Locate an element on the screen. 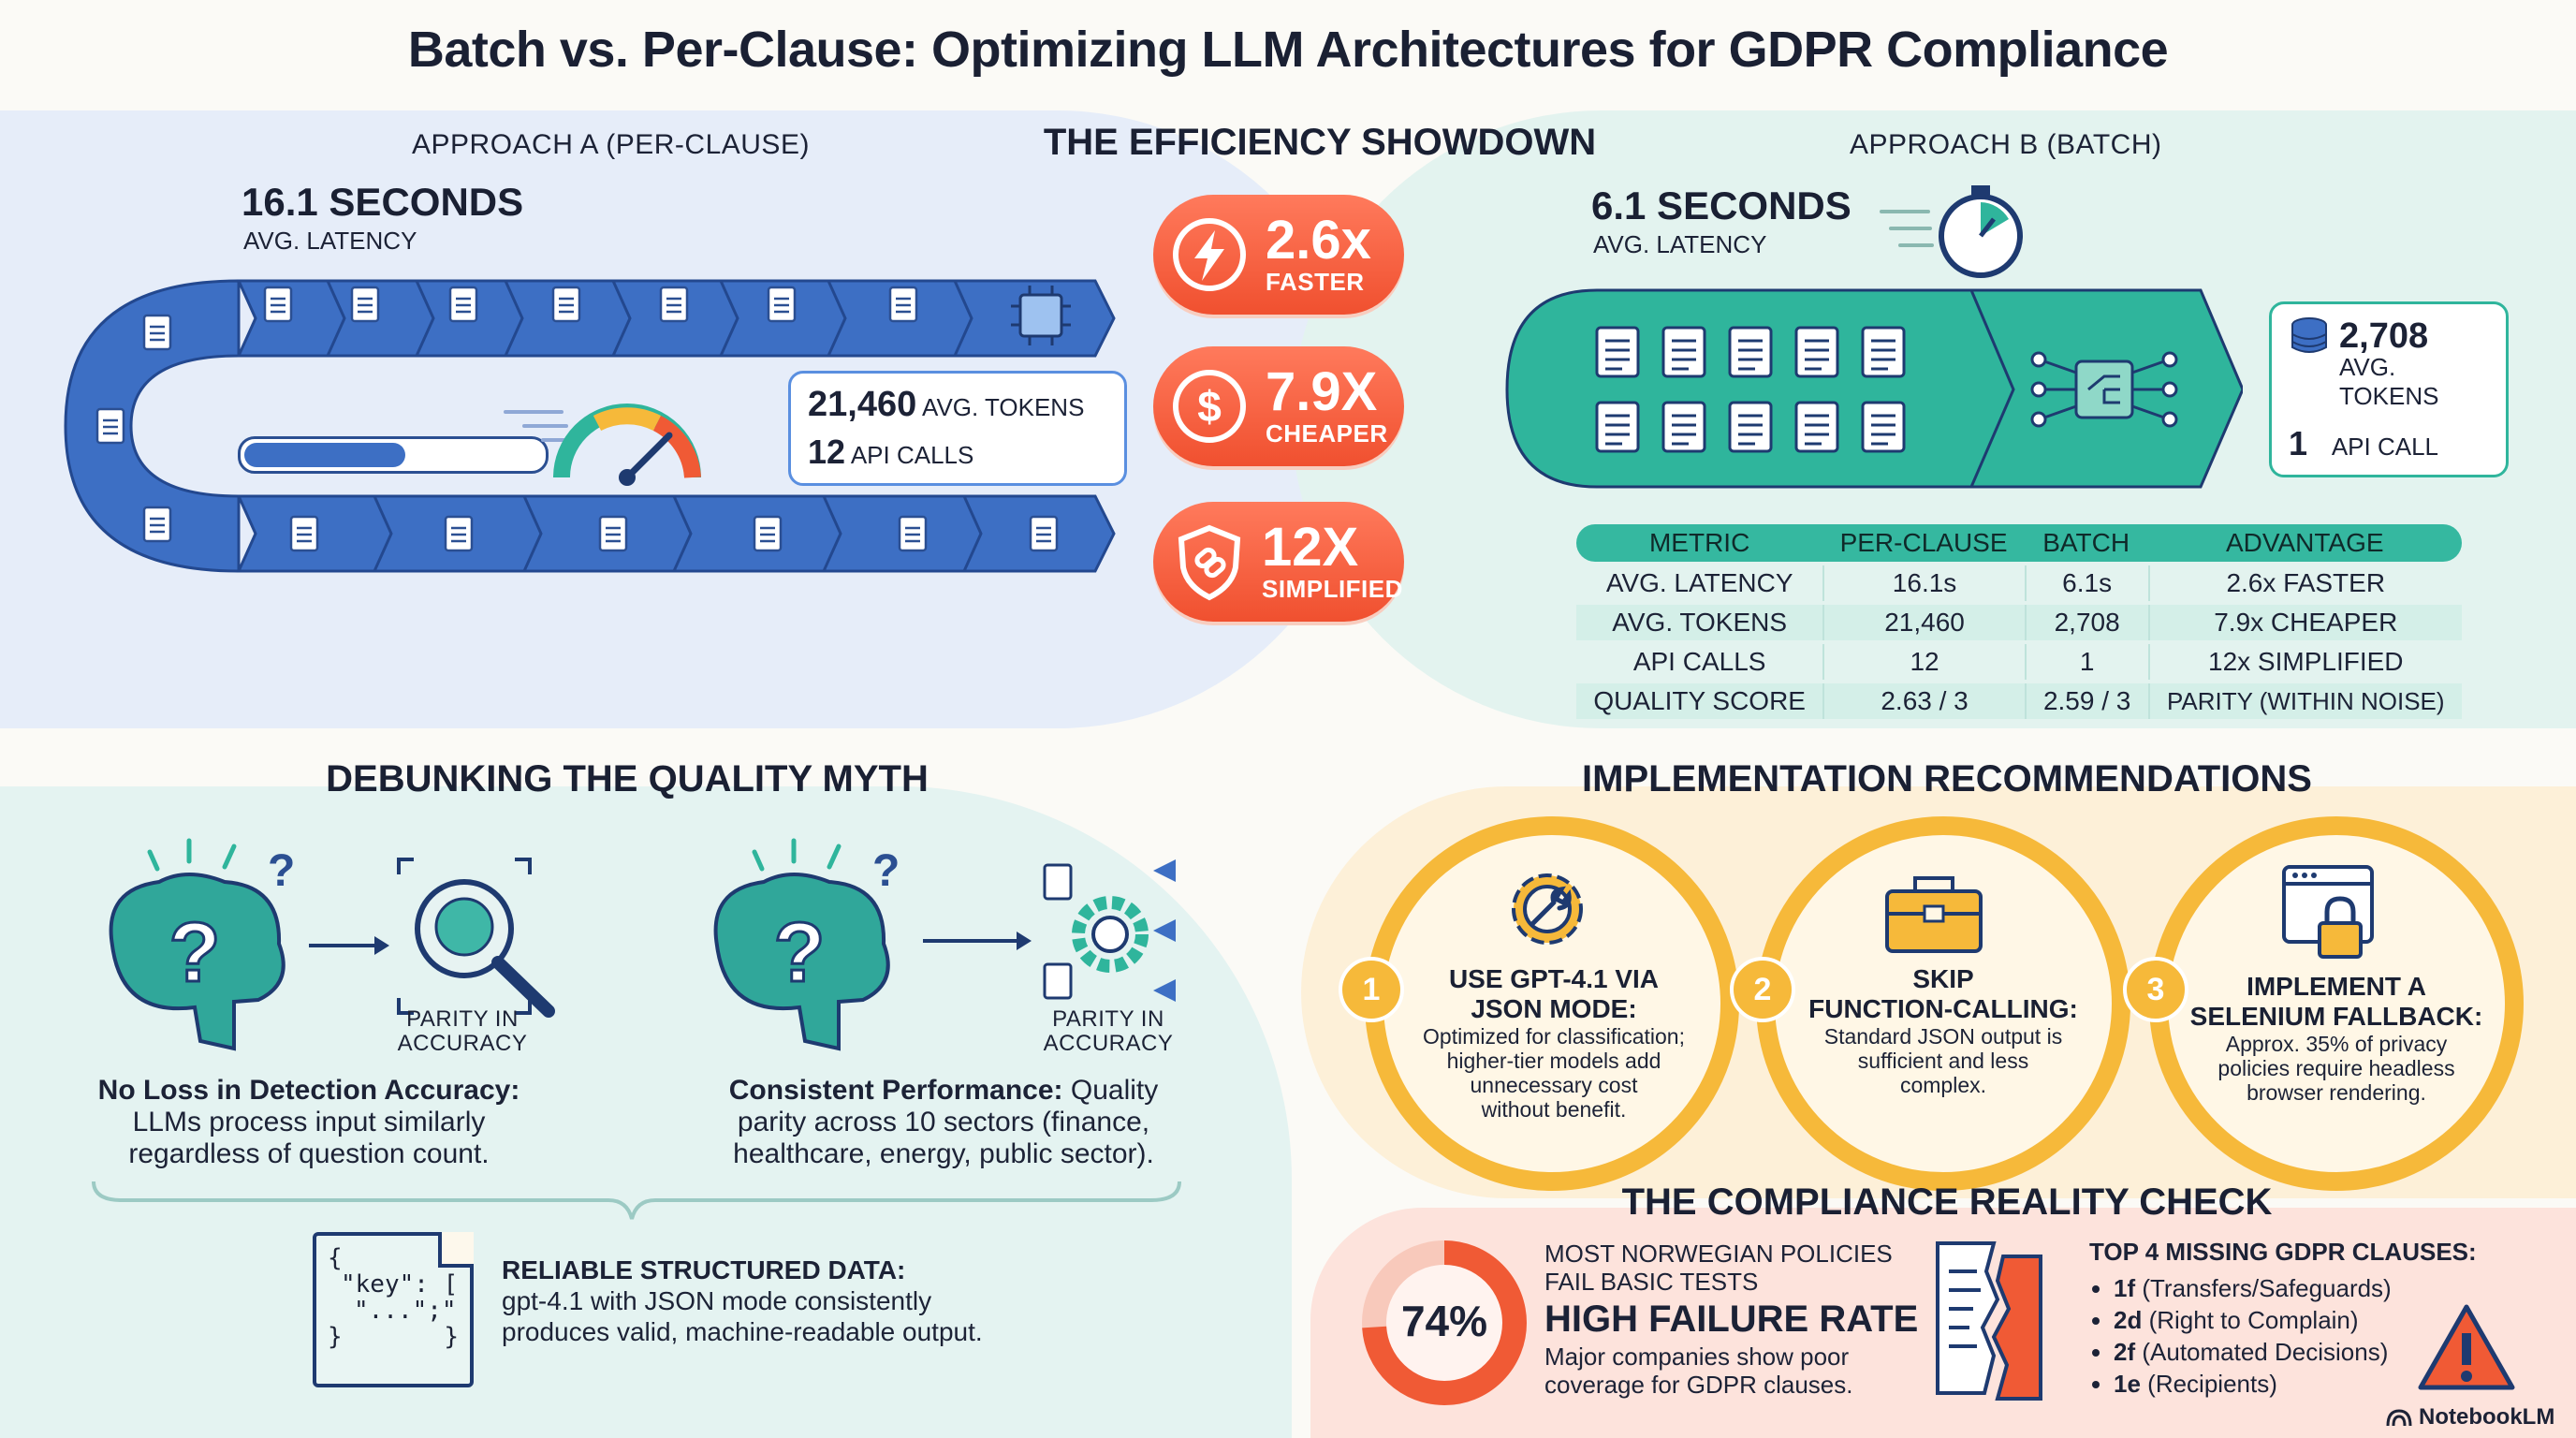 Image resolution: width=2576 pixels, height=1438 pixels. failure-rate-arc is located at coordinates (1444, 1322).